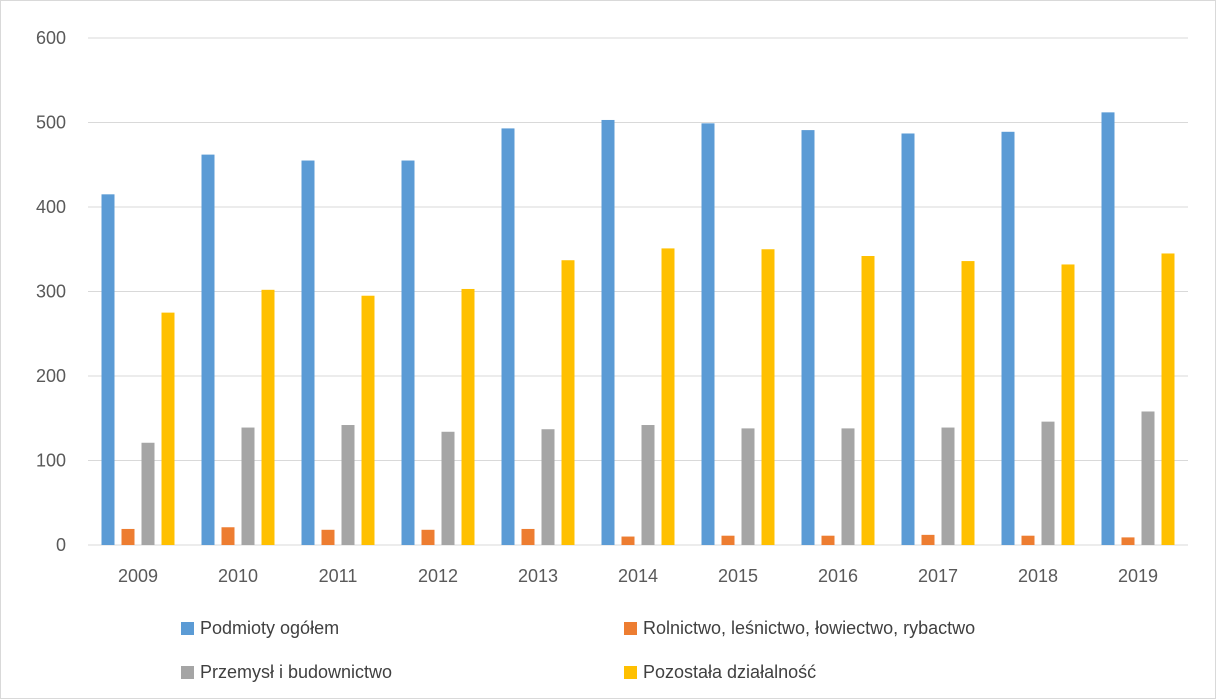 This screenshot has height=700, width=1216. I want to click on y-tick-label: 600, so click(51, 38).